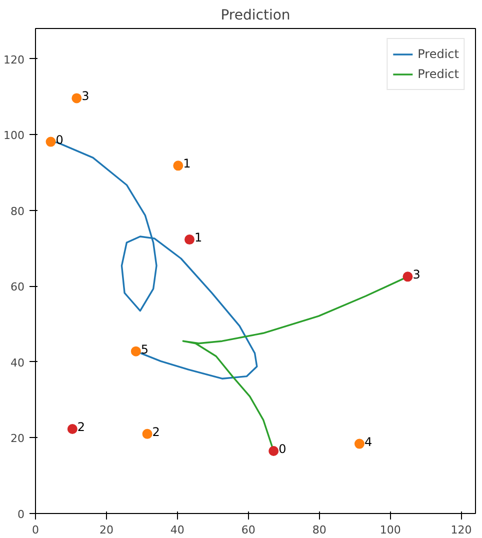 This screenshot has height=538, width=482. Describe the element at coordinates (319, 530) in the screenshot. I see `x-tick-label: 80` at that location.